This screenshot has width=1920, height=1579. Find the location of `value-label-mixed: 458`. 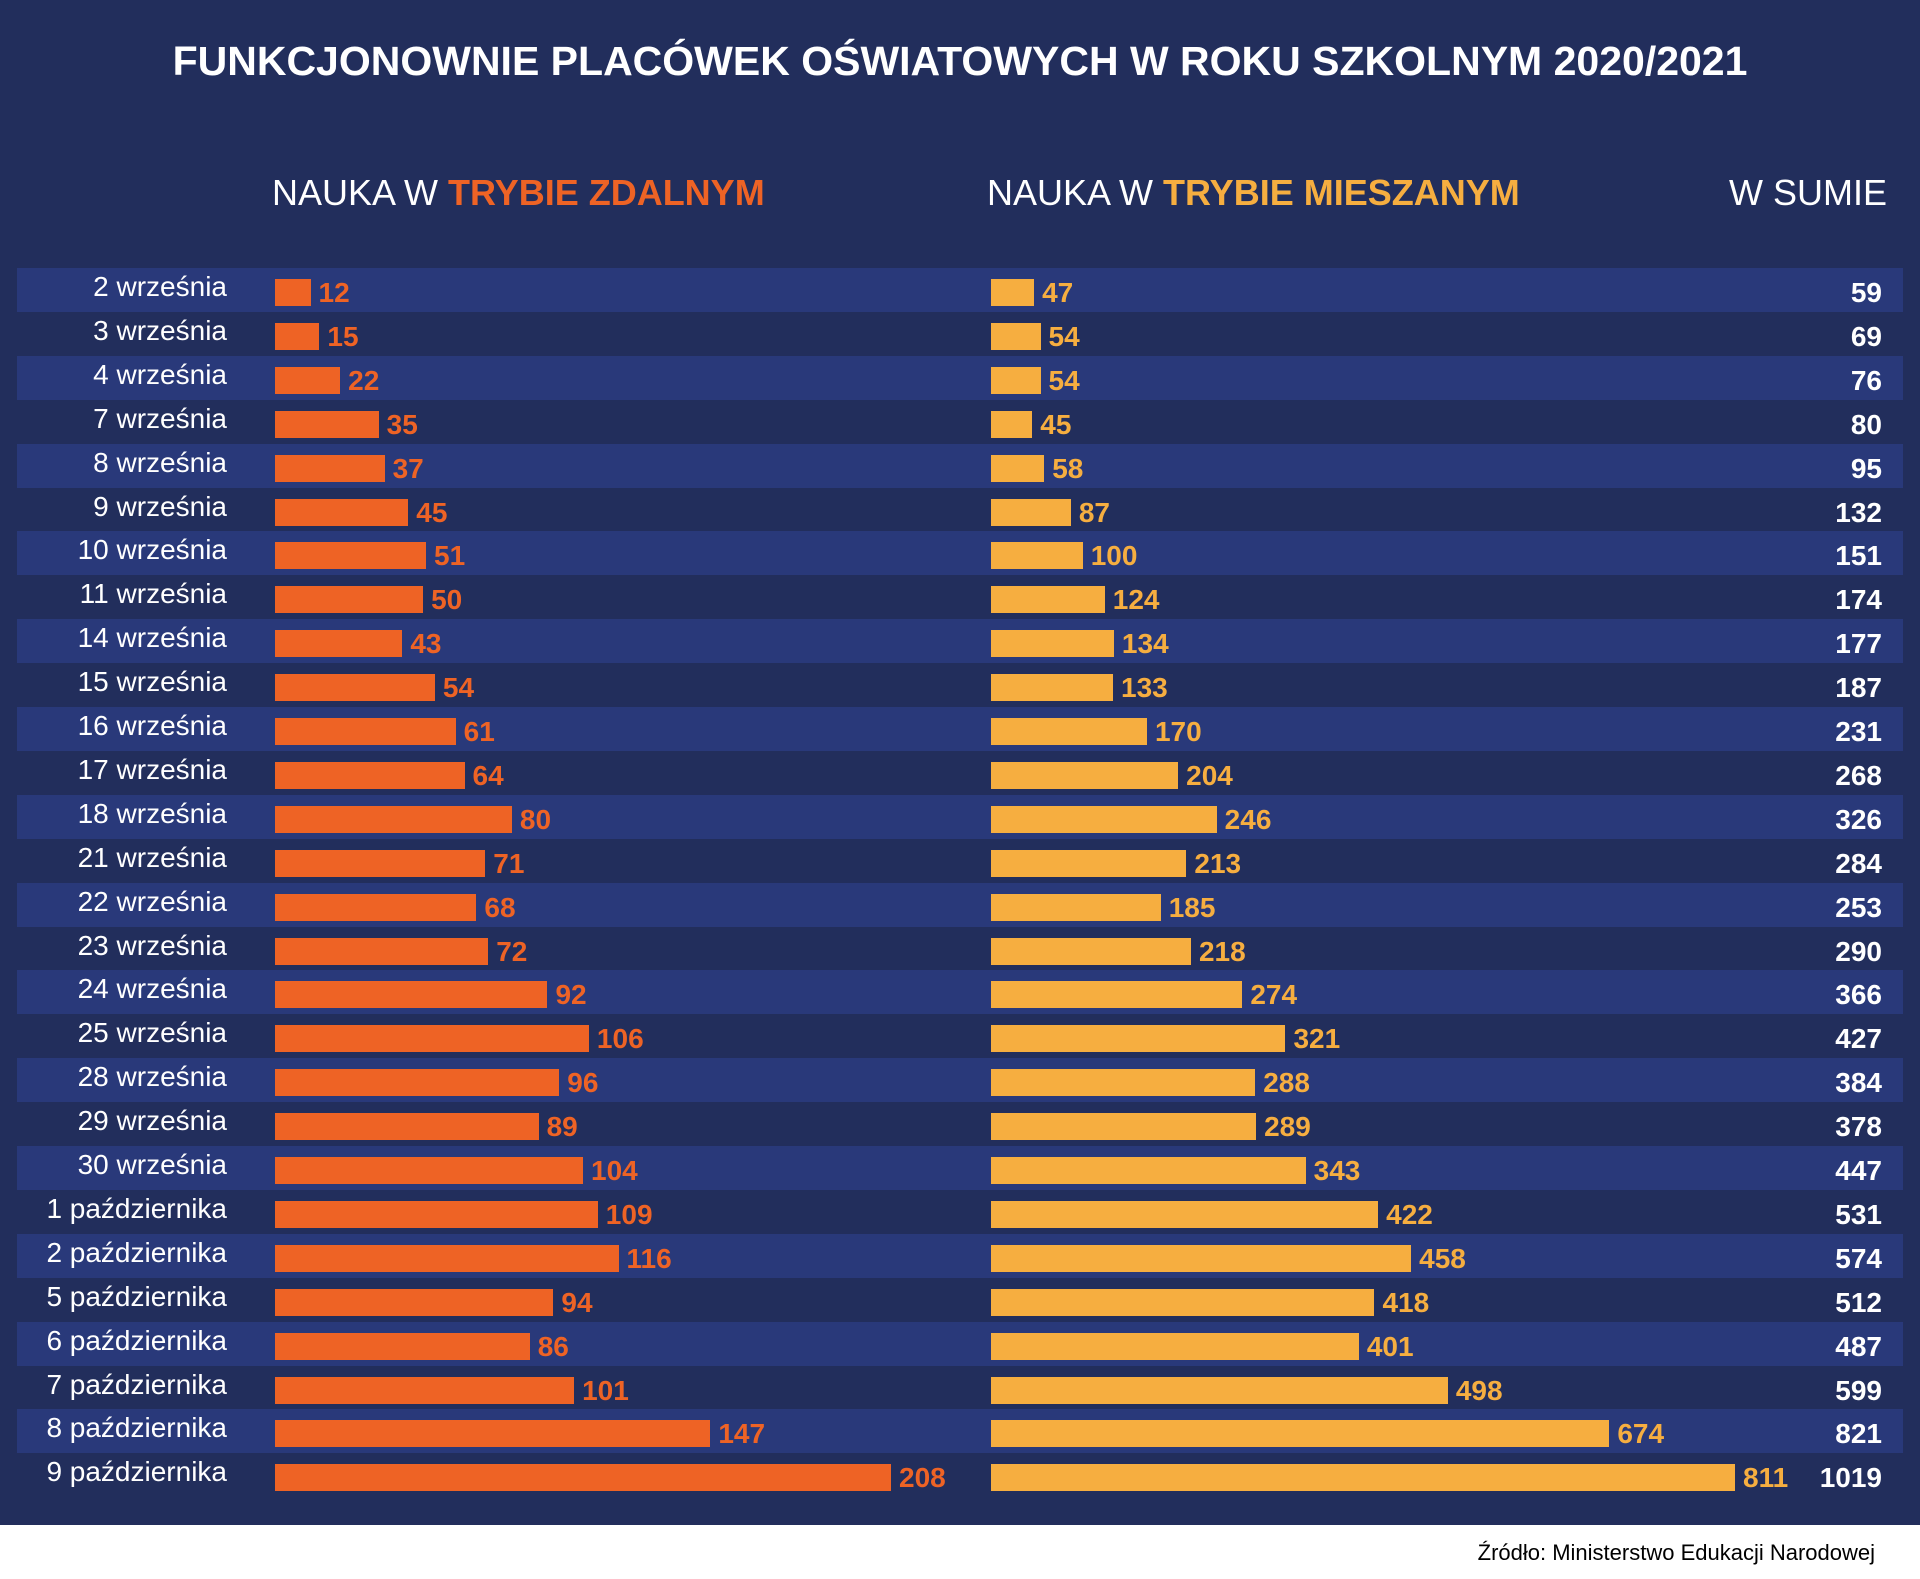

value-label-mixed: 458 is located at coordinates (1442, 1258).